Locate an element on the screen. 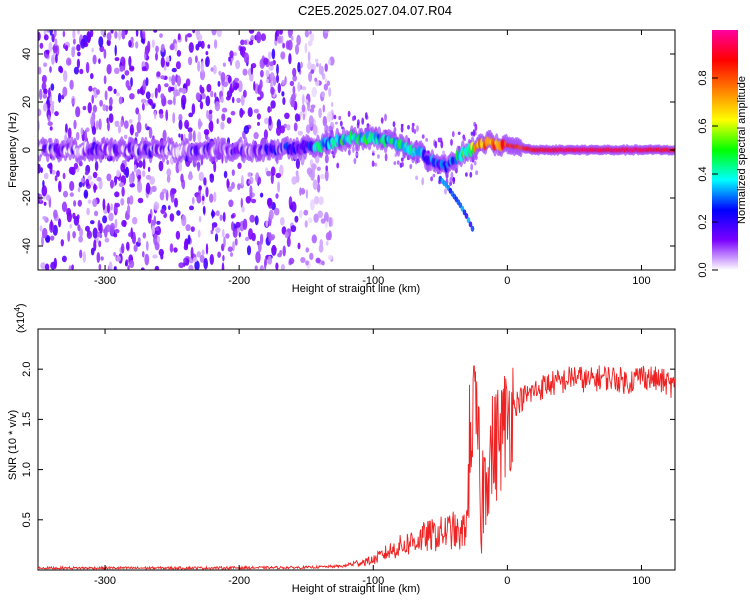 This screenshot has width=750, height=600. snr-y-tick-label: 2.0 is located at coordinates (27, 369).